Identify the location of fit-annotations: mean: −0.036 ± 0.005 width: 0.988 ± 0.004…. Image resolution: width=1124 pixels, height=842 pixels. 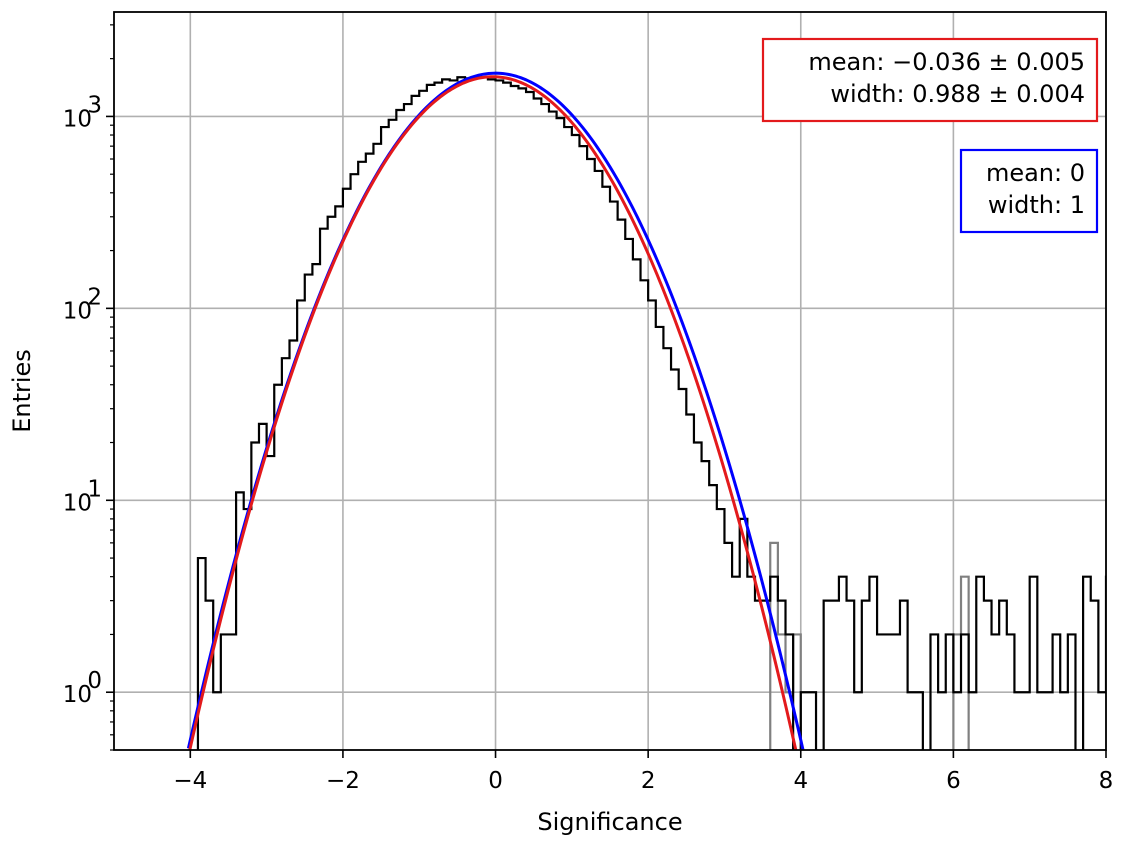
(930, 135).